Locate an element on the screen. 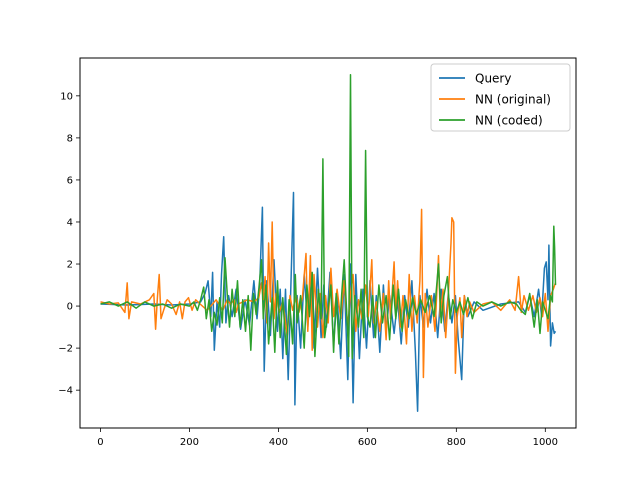 Image resolution: width=640 pixels, height=484 pixels. legend-label-1: Query is located at coordinates (493, 79).